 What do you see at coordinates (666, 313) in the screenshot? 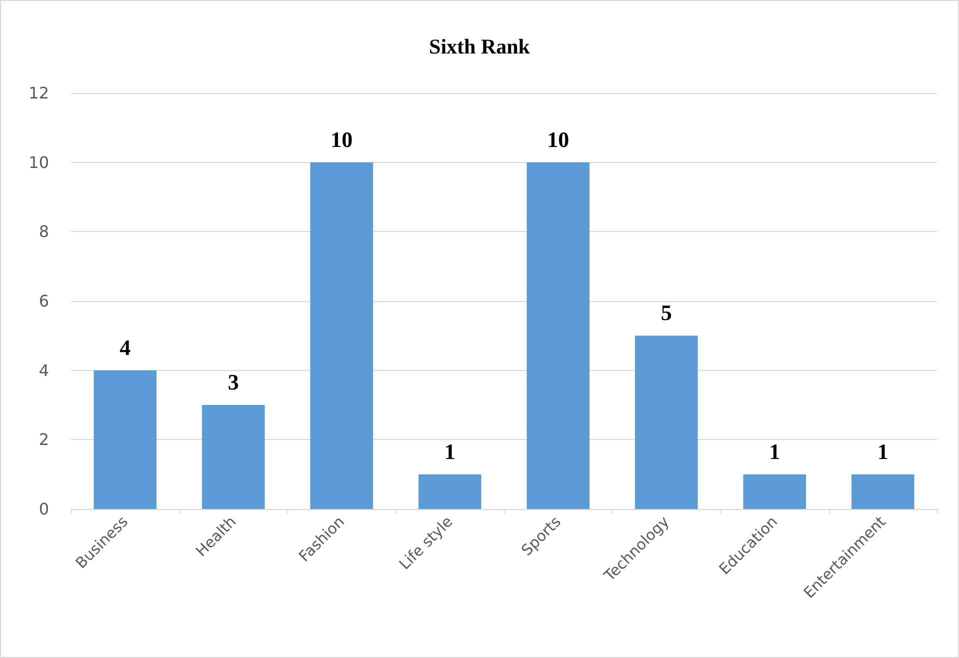
I see `data-label: 5` at bounding box center [666, 313].